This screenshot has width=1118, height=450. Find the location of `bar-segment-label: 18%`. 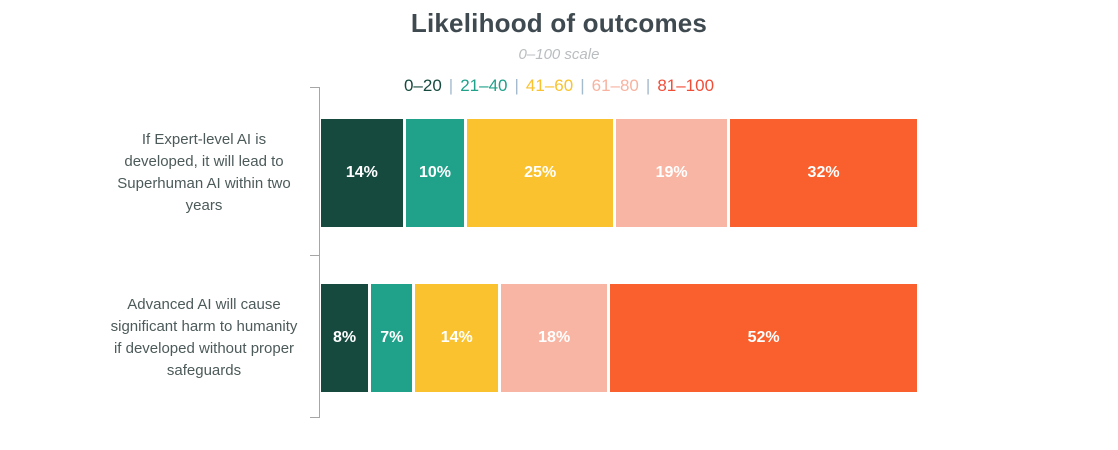

bar-segment-label: 18% is located at coordinates (554, 337).